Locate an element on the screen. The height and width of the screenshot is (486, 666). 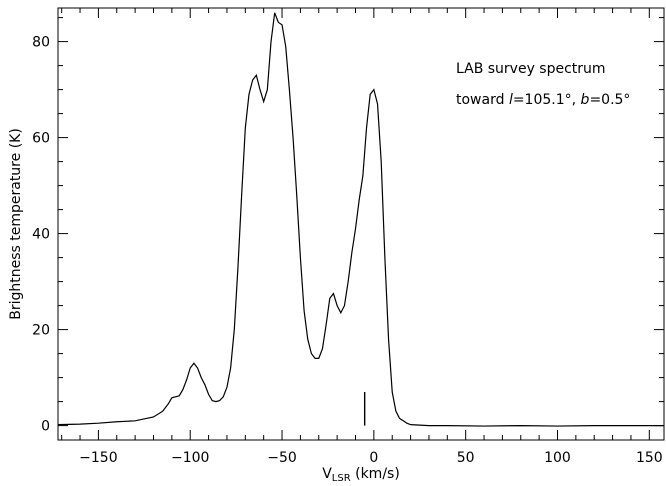
x-tick-label: 100 is located at coordinates (557, 458).